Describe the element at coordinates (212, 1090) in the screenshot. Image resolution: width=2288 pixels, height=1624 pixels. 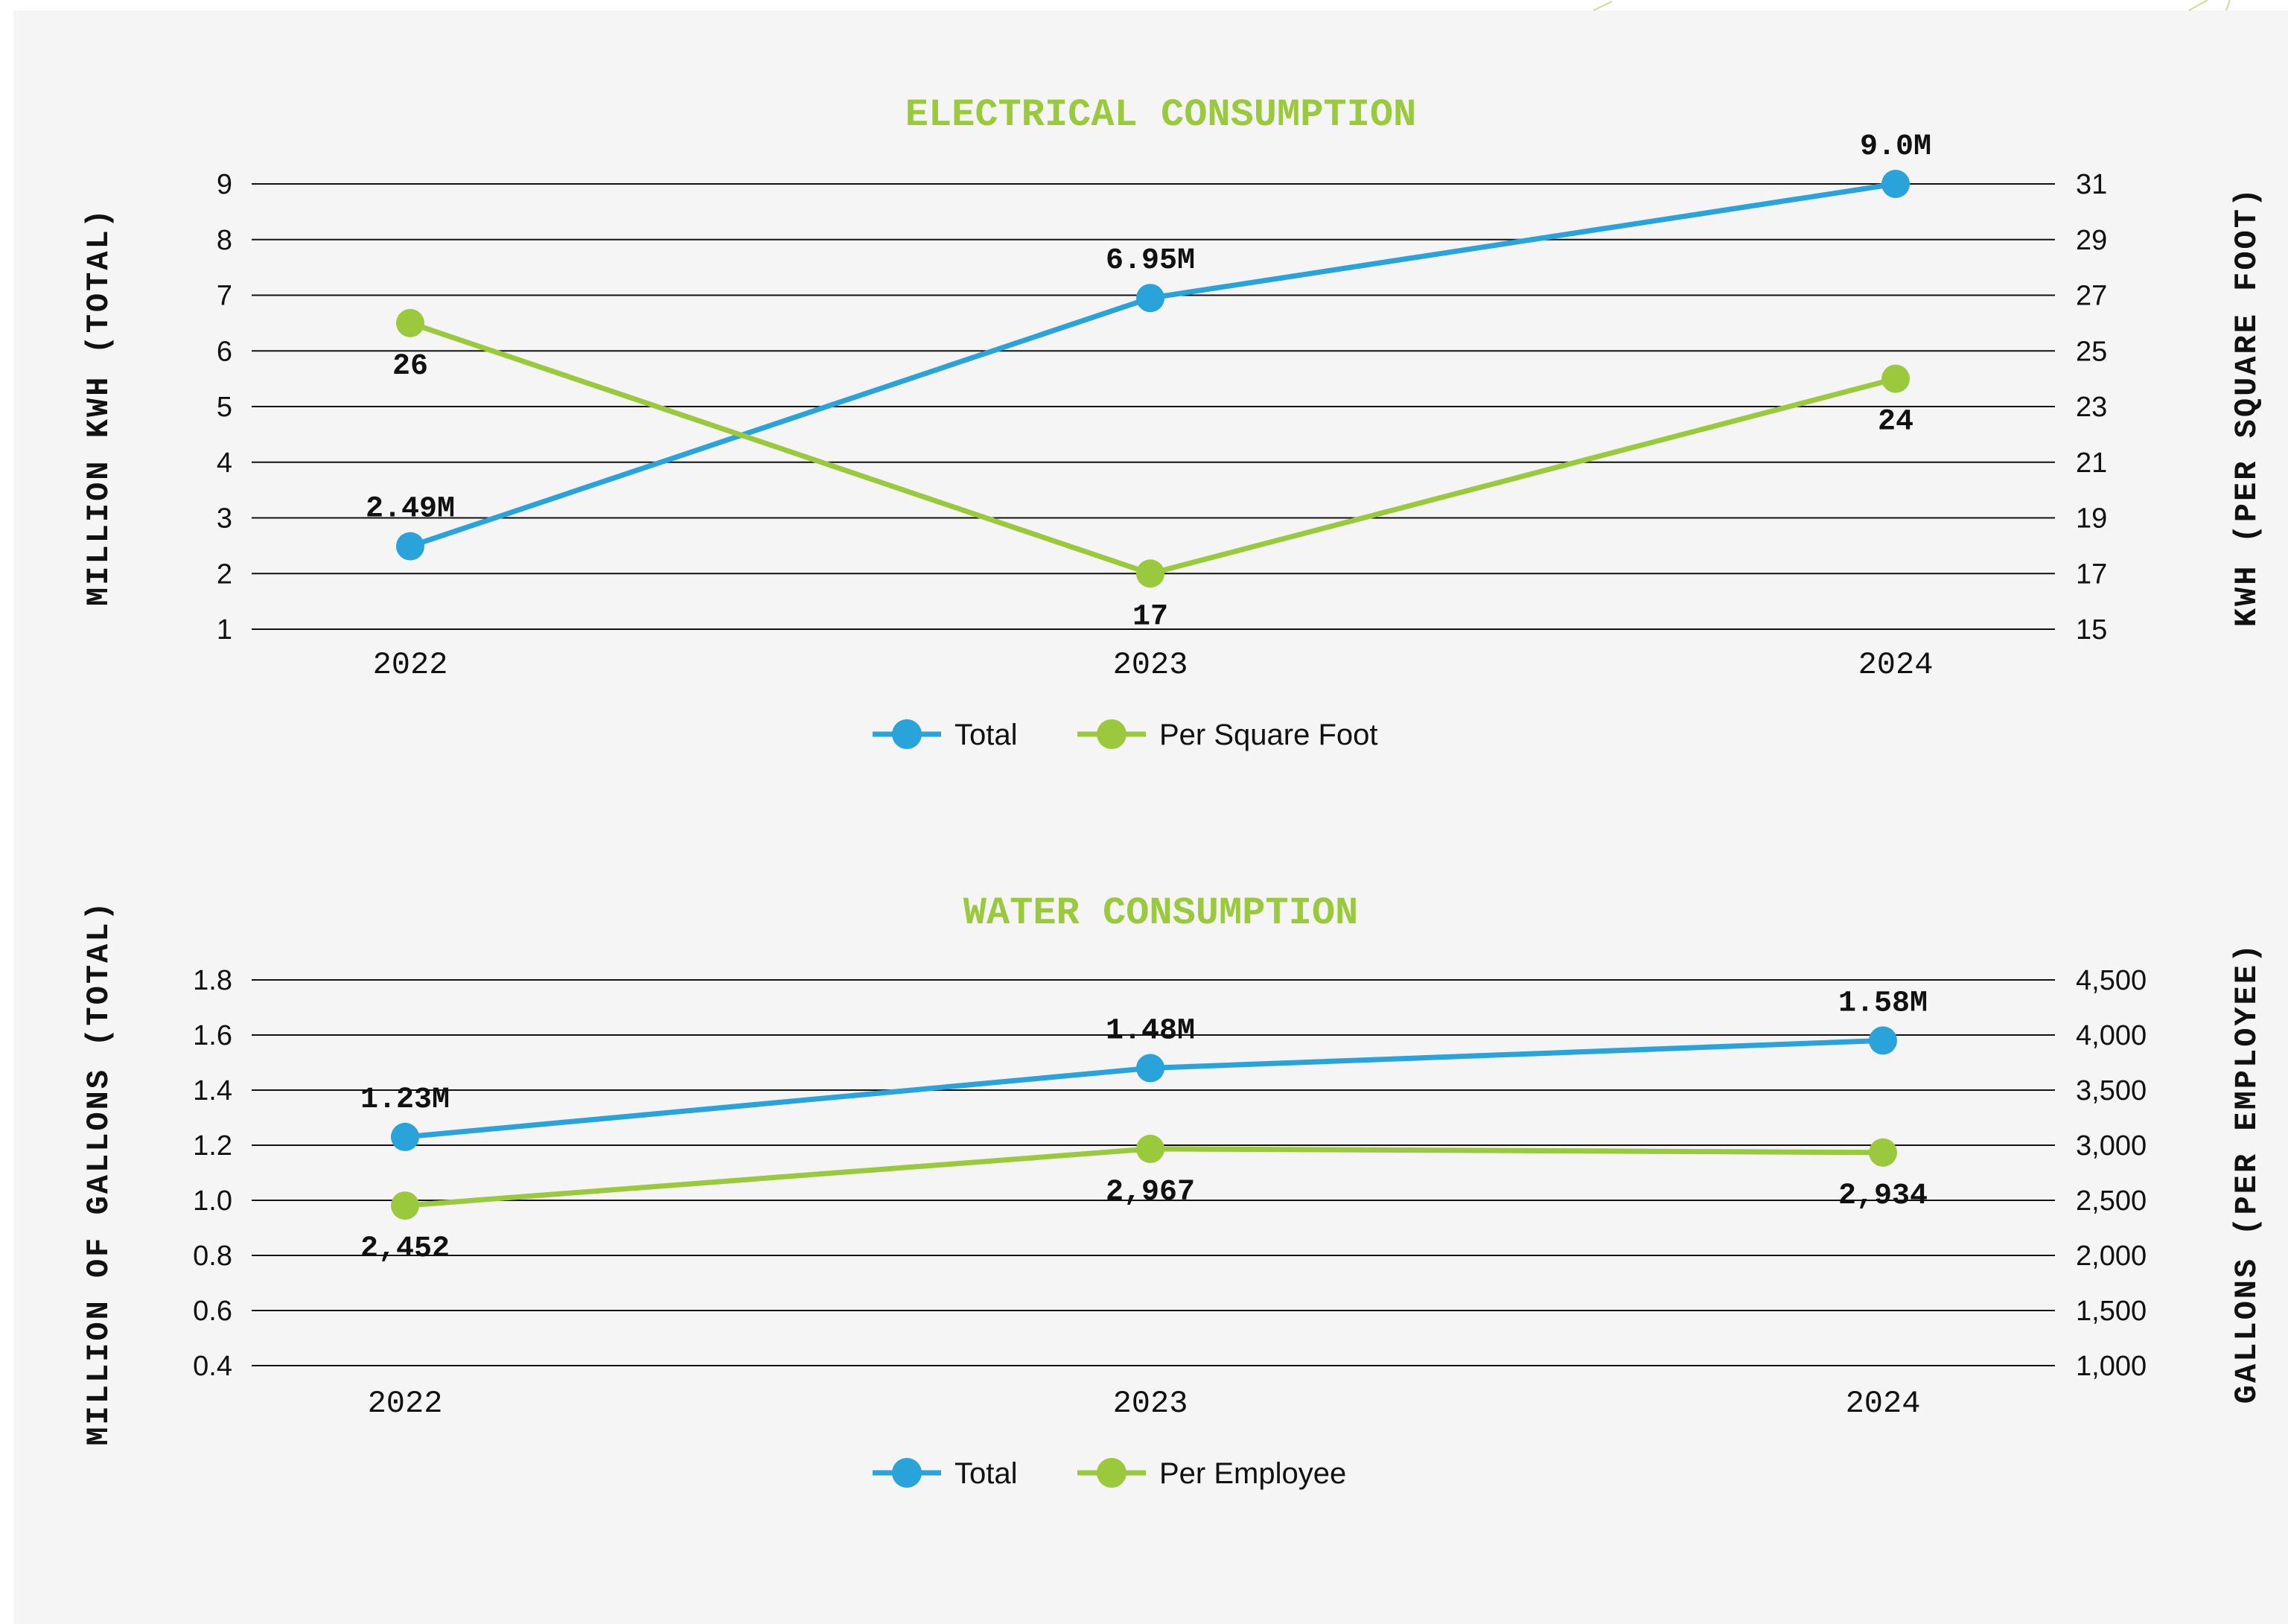
I see `left-tick-label: 1.4` at that location.